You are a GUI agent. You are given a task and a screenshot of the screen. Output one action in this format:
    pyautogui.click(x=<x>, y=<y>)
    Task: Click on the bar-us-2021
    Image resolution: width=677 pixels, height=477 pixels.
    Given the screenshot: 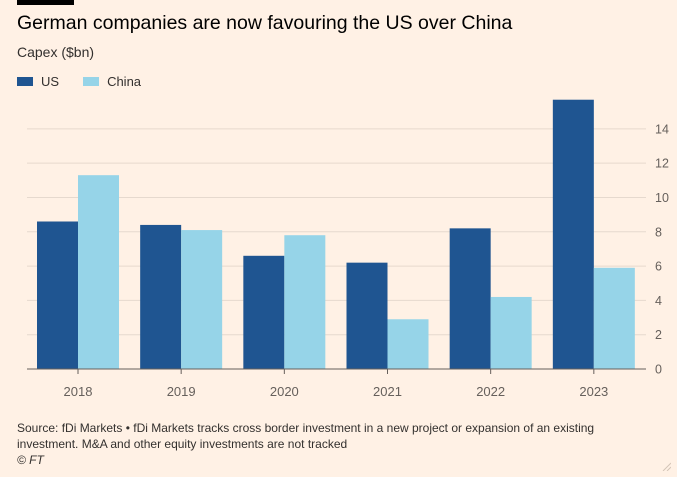 What is the action you would take?
    pyautogui.click(x=367, y=315)
    